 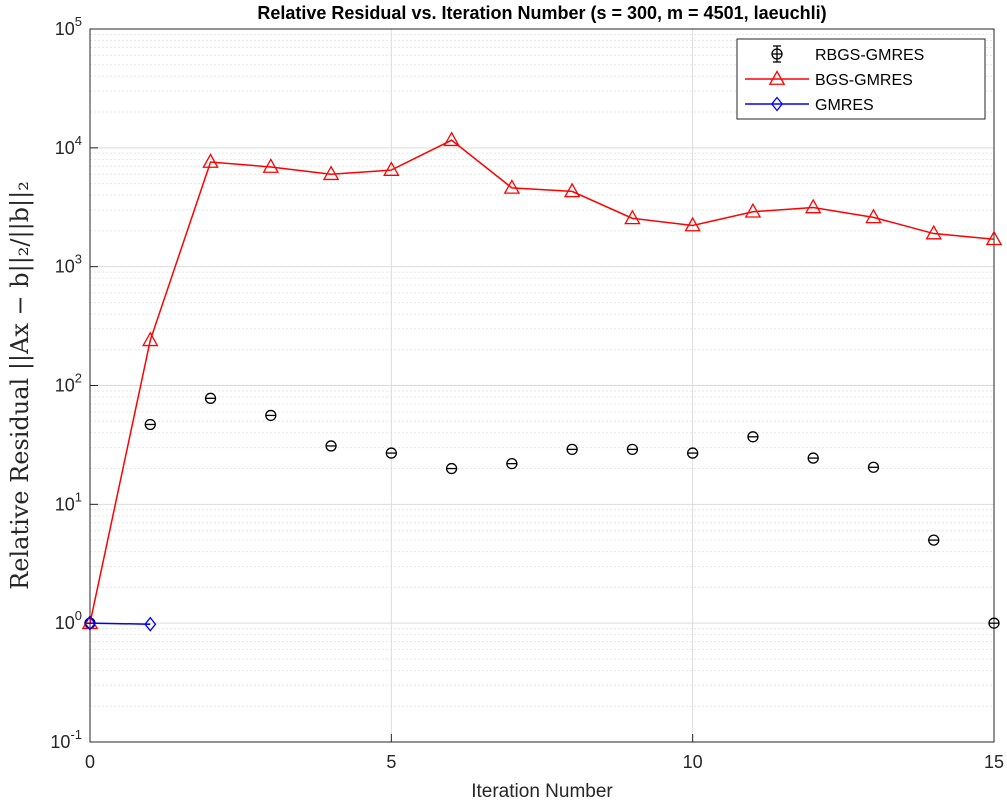 What do you see at coordinates (994, 762) in the screenshot?
I see `x-tick-label: 15` at bounding box center [994, 762].